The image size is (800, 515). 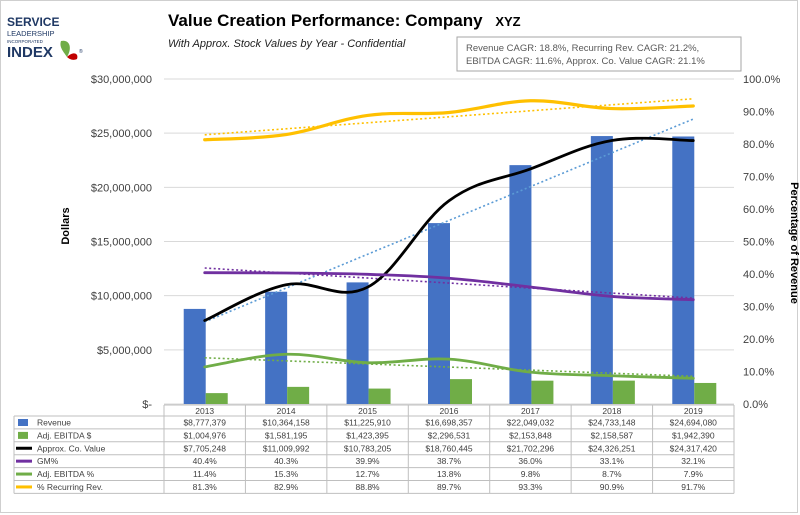 What do you see at coordinates (612, 474) in the screenshot?
I see `data-label-ebitda_pct: 8.7%` at bounding box center [612, 474].